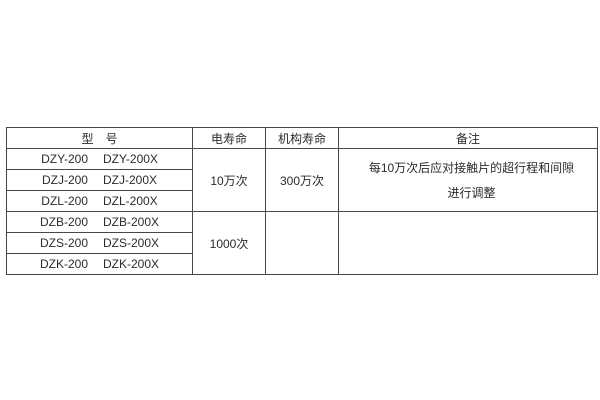 The image size is (600, 400). I want to click on mechanism-life-cell: 300万次, so click(302, 180).